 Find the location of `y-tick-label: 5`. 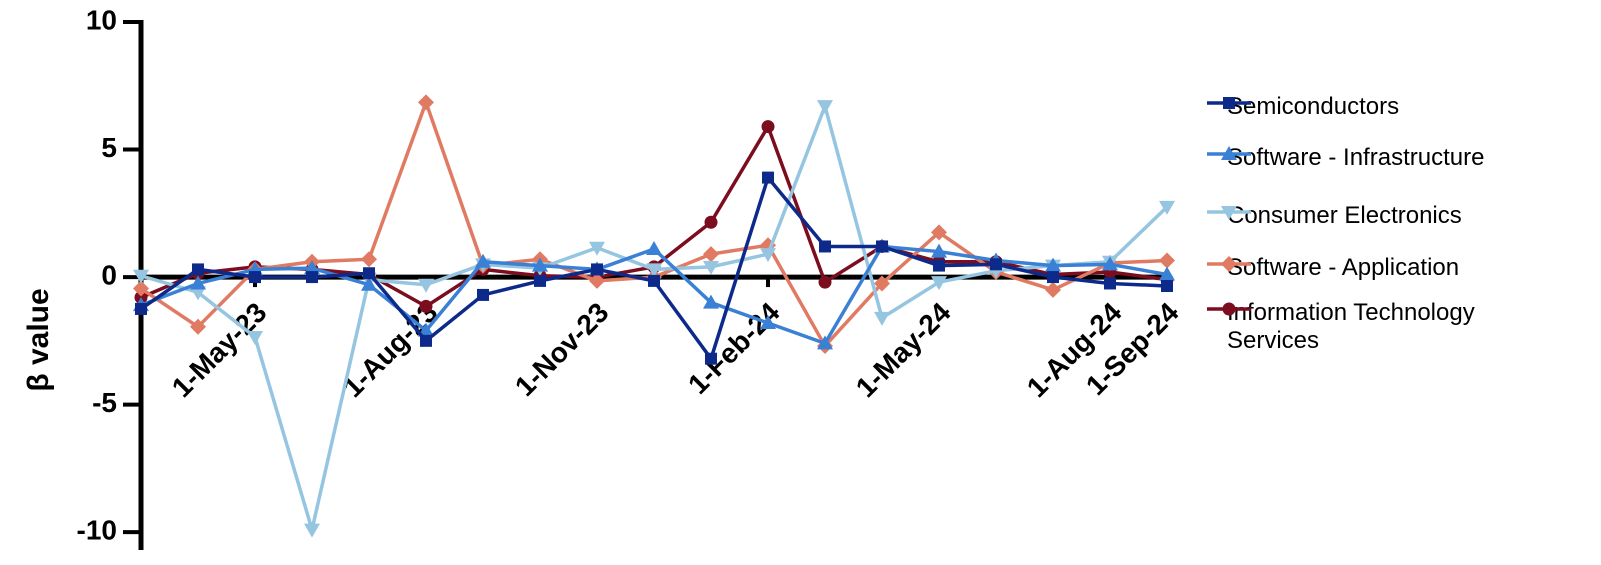

y-tick-label: 5 is located at coordinates (109, 147).